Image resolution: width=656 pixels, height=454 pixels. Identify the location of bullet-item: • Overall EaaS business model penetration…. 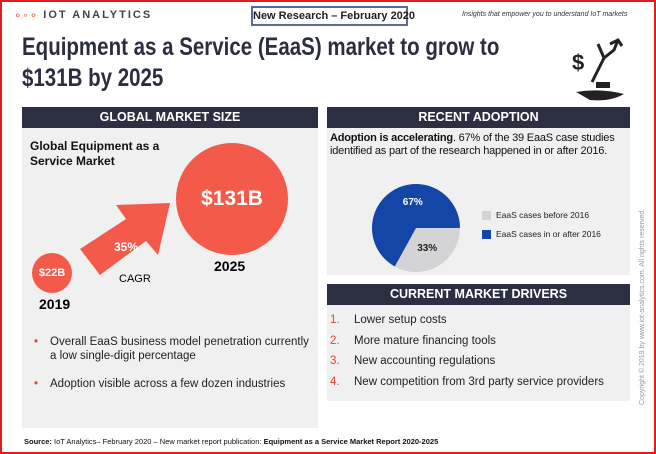
(171, 349).